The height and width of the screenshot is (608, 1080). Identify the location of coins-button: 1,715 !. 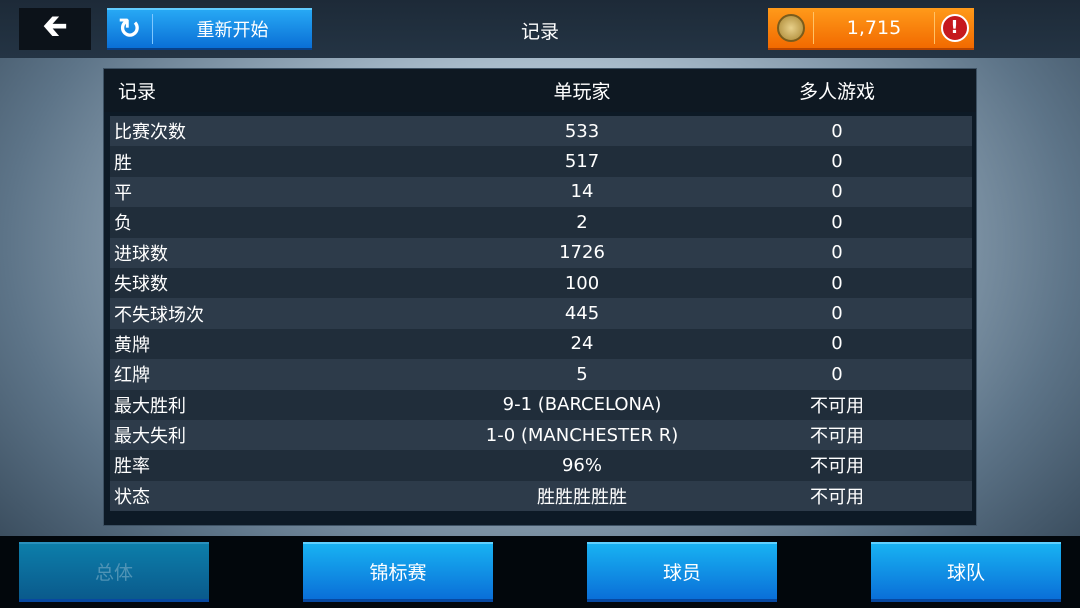
(871, 29).